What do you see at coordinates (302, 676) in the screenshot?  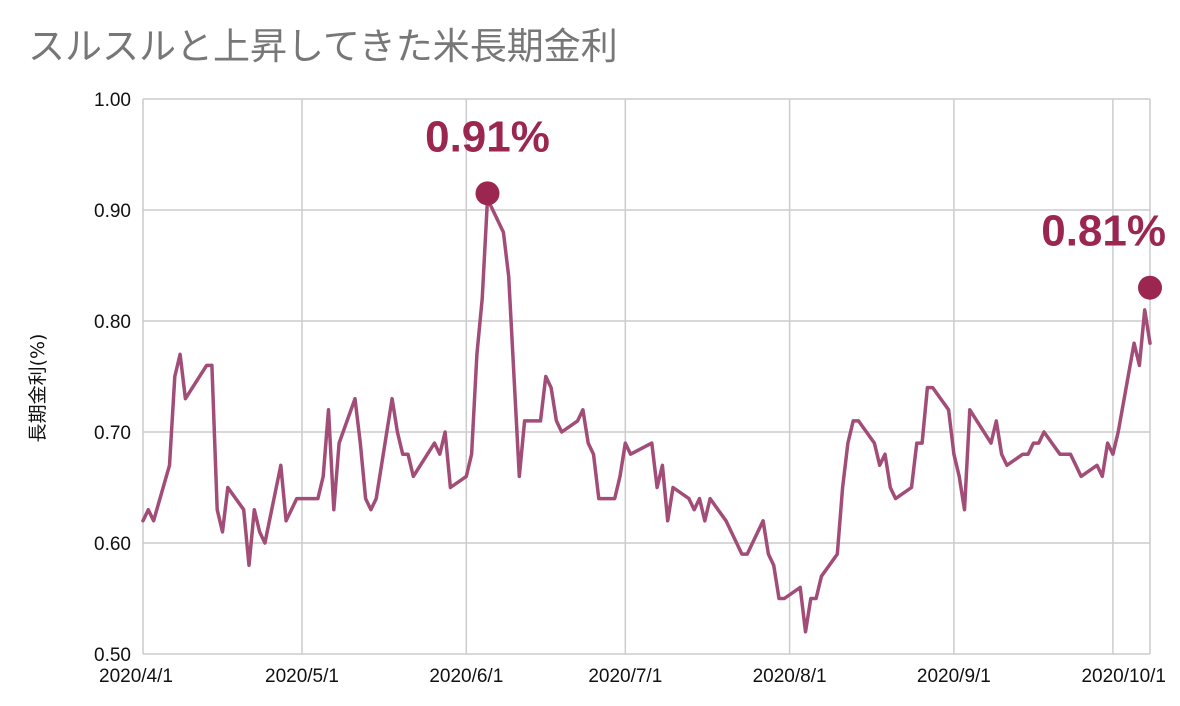 I see `x-tick-label: 2020/5/1` at bounding box center [302, 676].